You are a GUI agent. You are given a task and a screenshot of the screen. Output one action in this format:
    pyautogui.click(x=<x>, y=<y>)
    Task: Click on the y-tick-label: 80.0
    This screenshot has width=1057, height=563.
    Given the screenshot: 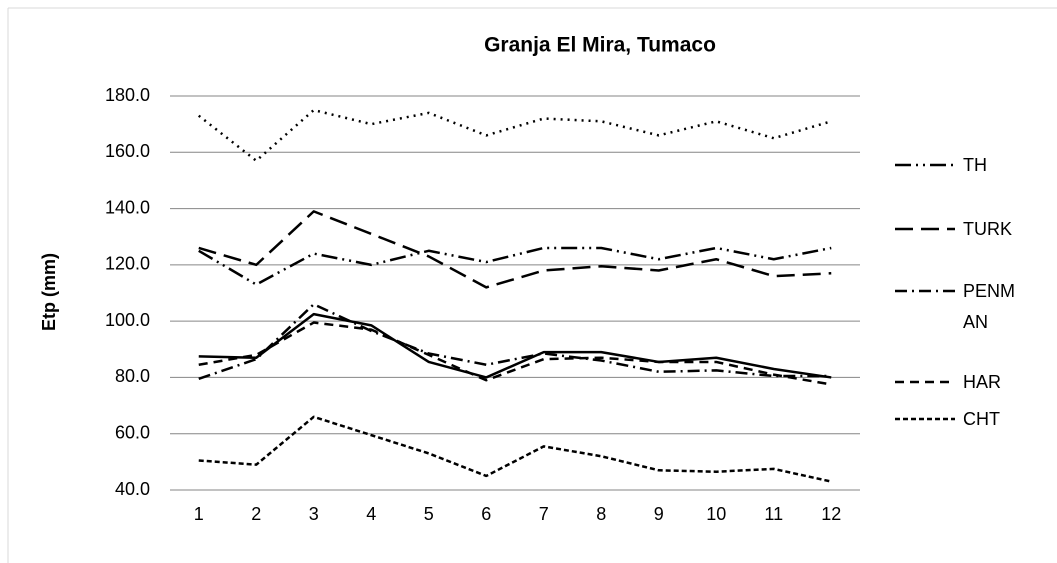 What is the action you would take?
    pyautogui.click(x=132, y=376)
    